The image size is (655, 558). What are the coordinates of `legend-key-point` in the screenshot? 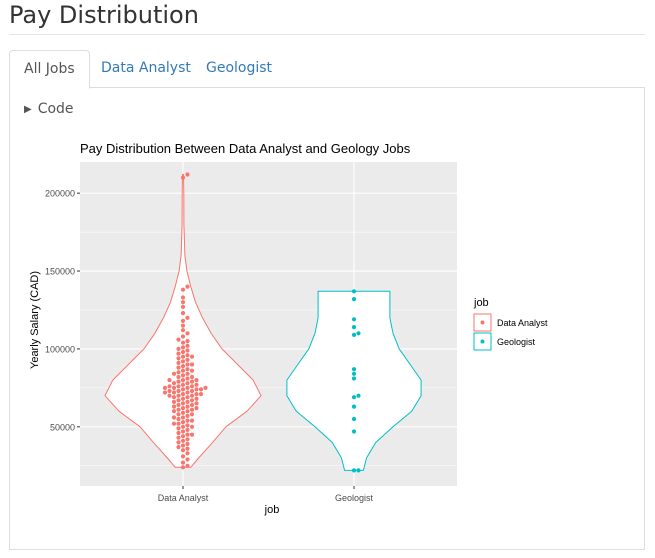 It's located at (482, 341).